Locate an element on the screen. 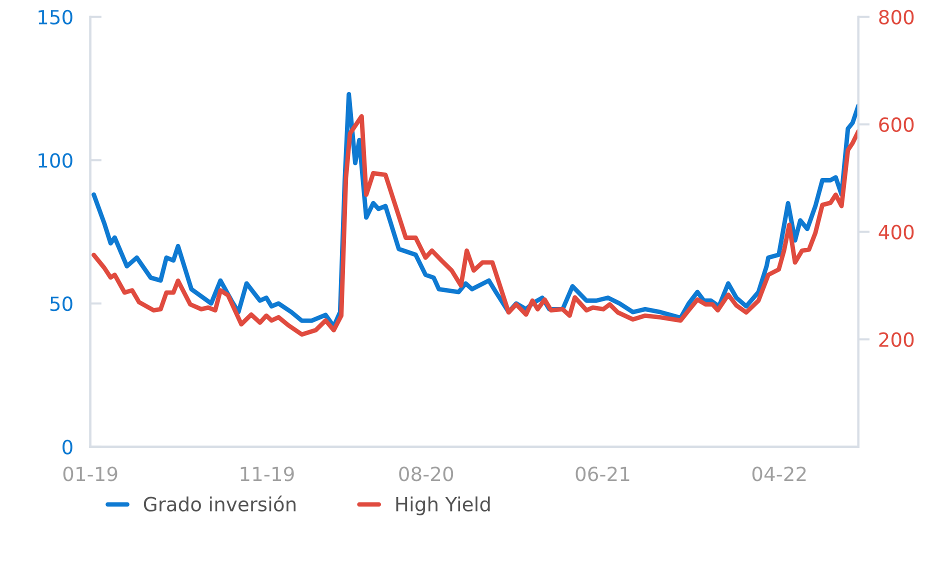  y2-tick-label: 800 is located at coordinates (896, 17).